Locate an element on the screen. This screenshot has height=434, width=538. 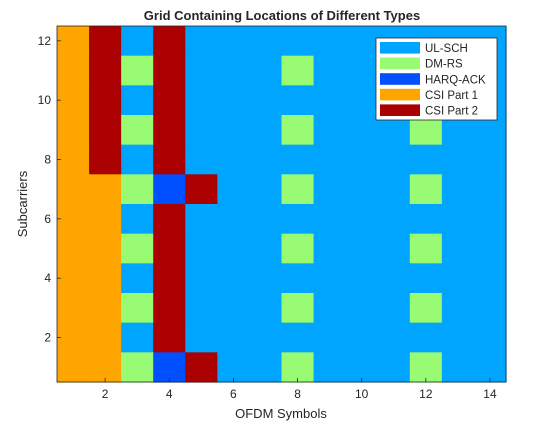
y-axis: 2 4 6 8 10 12 is located at coordinates (49, 189).